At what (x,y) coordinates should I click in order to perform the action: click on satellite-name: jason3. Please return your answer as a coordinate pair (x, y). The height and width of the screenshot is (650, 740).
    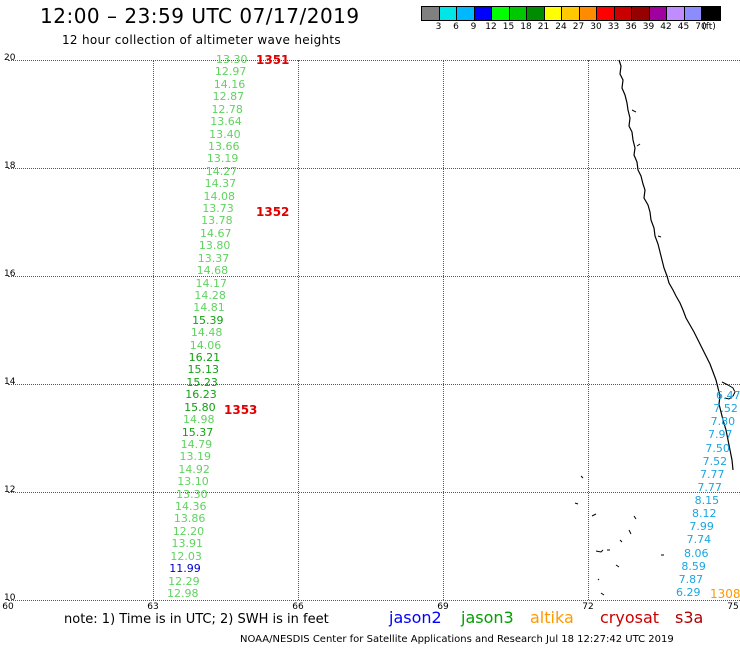
    Looking at the image, I should click on (487, 617).